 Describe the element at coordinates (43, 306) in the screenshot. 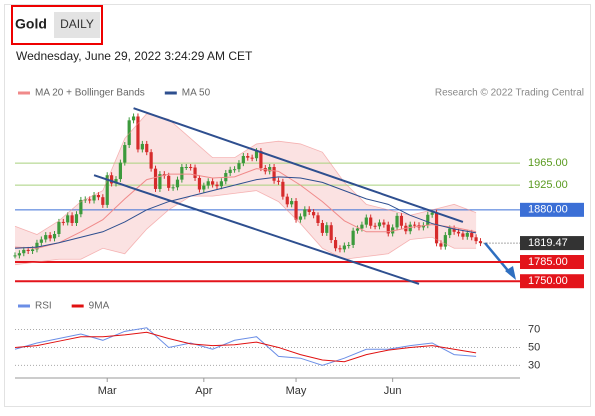

I see `legend-label: RSI` at that location.